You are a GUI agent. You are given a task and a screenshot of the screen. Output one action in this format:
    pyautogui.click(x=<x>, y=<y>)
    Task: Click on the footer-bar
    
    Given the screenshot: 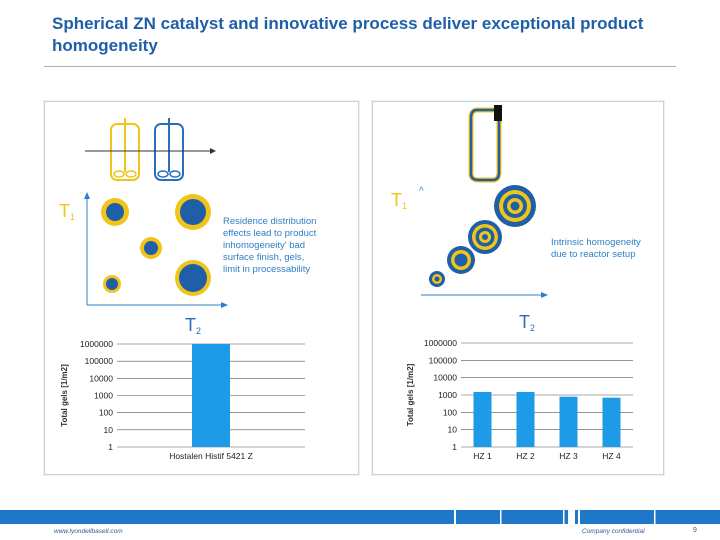 What is the action you would take?
    pyautogui.click(x=360, y=517)
    